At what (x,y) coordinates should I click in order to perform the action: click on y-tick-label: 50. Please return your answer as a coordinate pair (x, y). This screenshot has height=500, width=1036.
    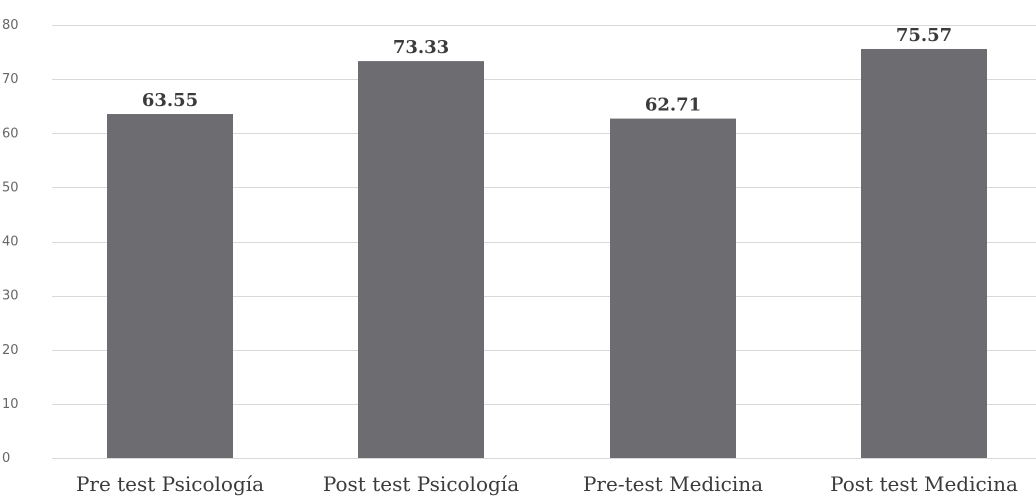
    Looking at the image, I should click on (10, 187).